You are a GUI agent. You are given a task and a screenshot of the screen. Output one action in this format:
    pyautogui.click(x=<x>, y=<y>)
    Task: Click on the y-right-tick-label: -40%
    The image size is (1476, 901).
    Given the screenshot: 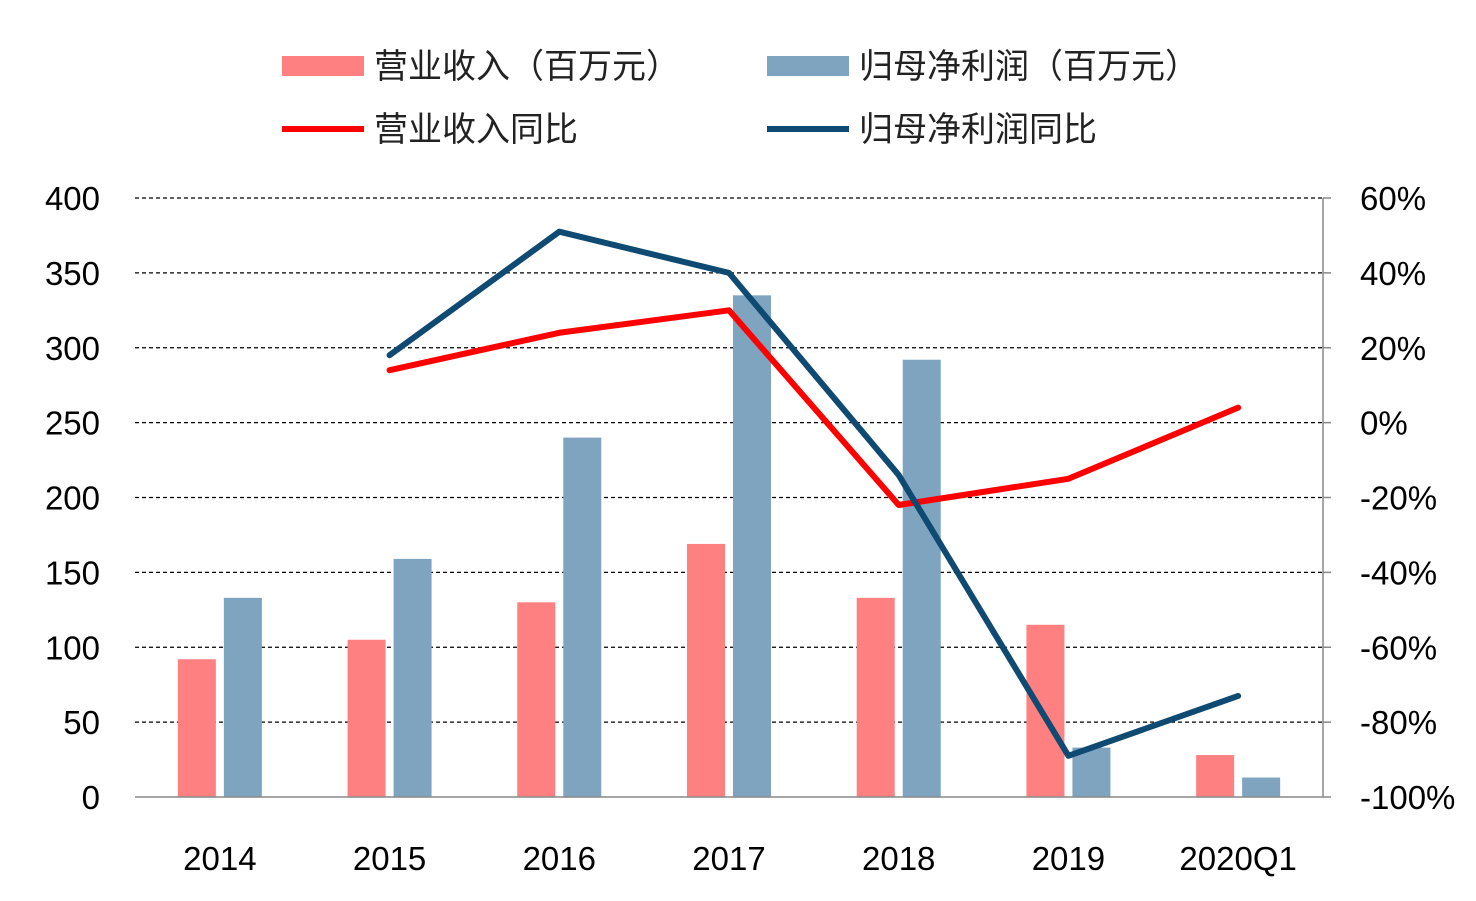 What is the action you would take?
    pyautogui.click(x=1398, y=572)
    